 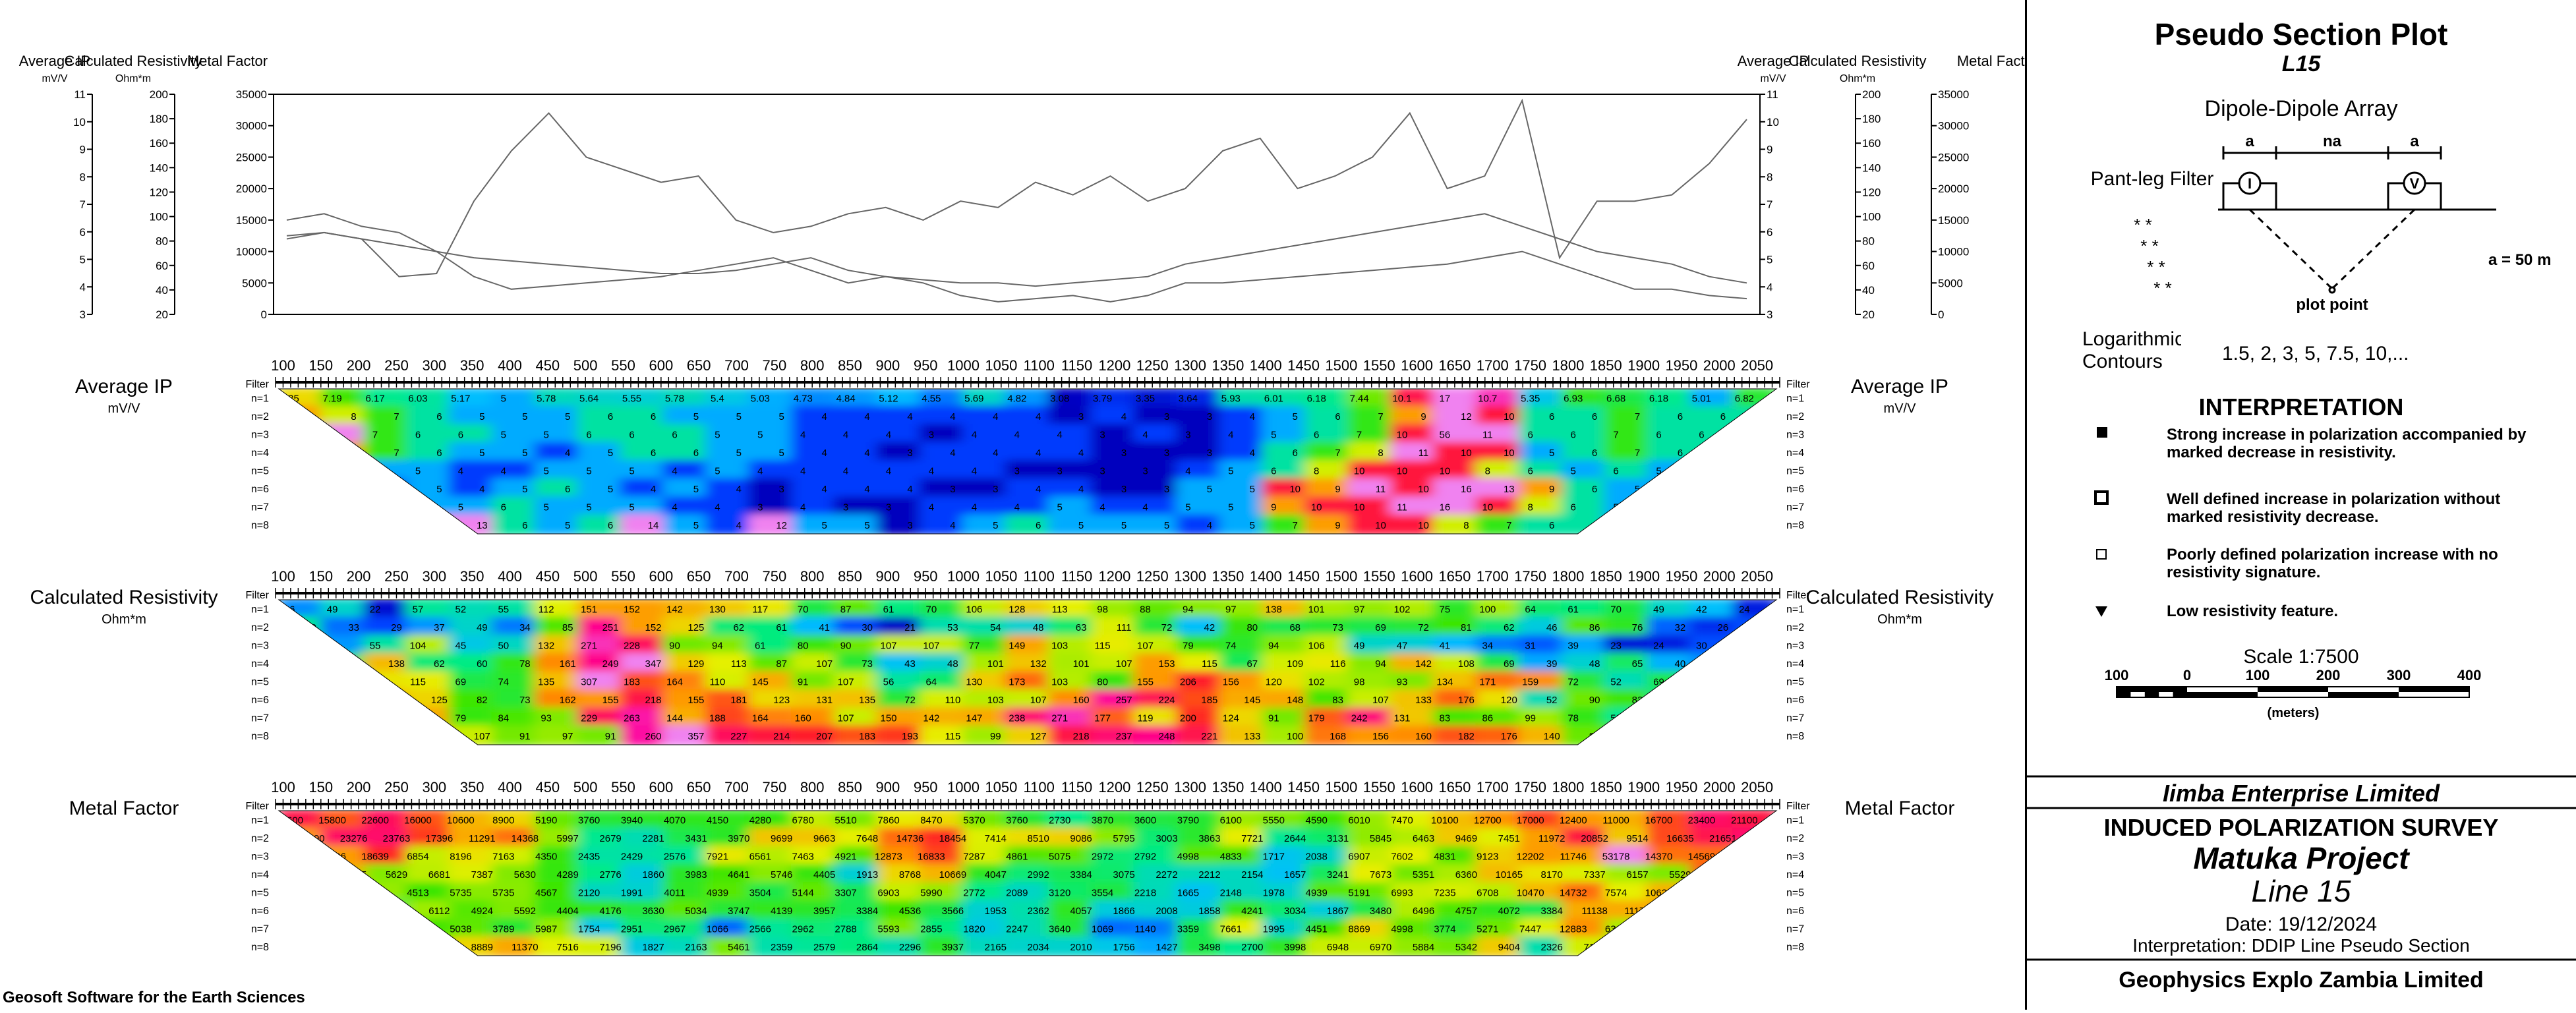 I want to click on data-value: 164, so click(x=761, y=718).